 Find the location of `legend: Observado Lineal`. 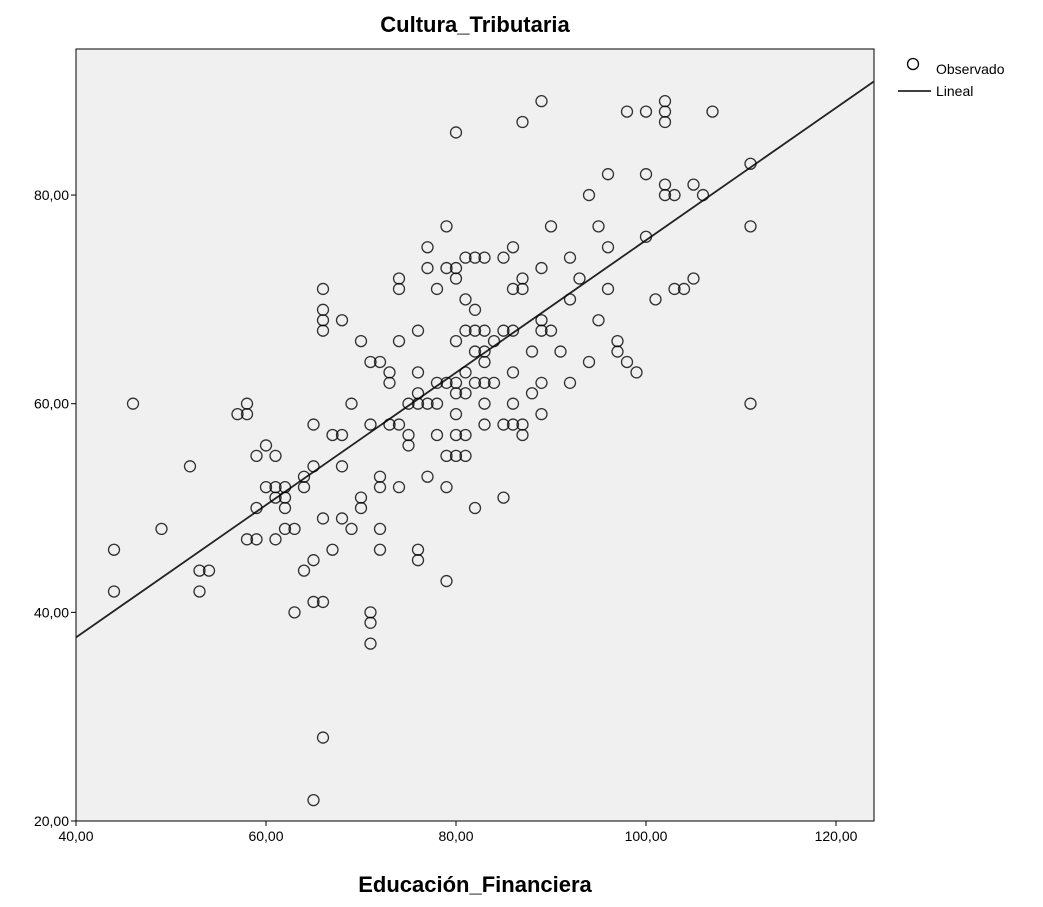

legend: Observado Lineal is located at coordinates (951, 78).